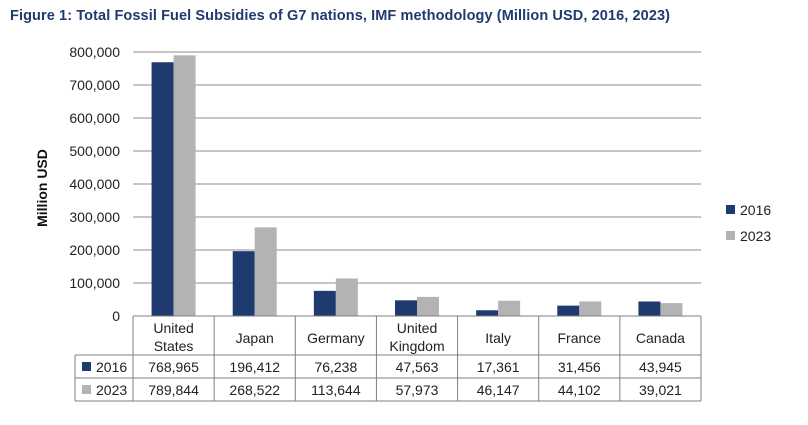  I want to click on table-value: 43,945, so click(660, 367).